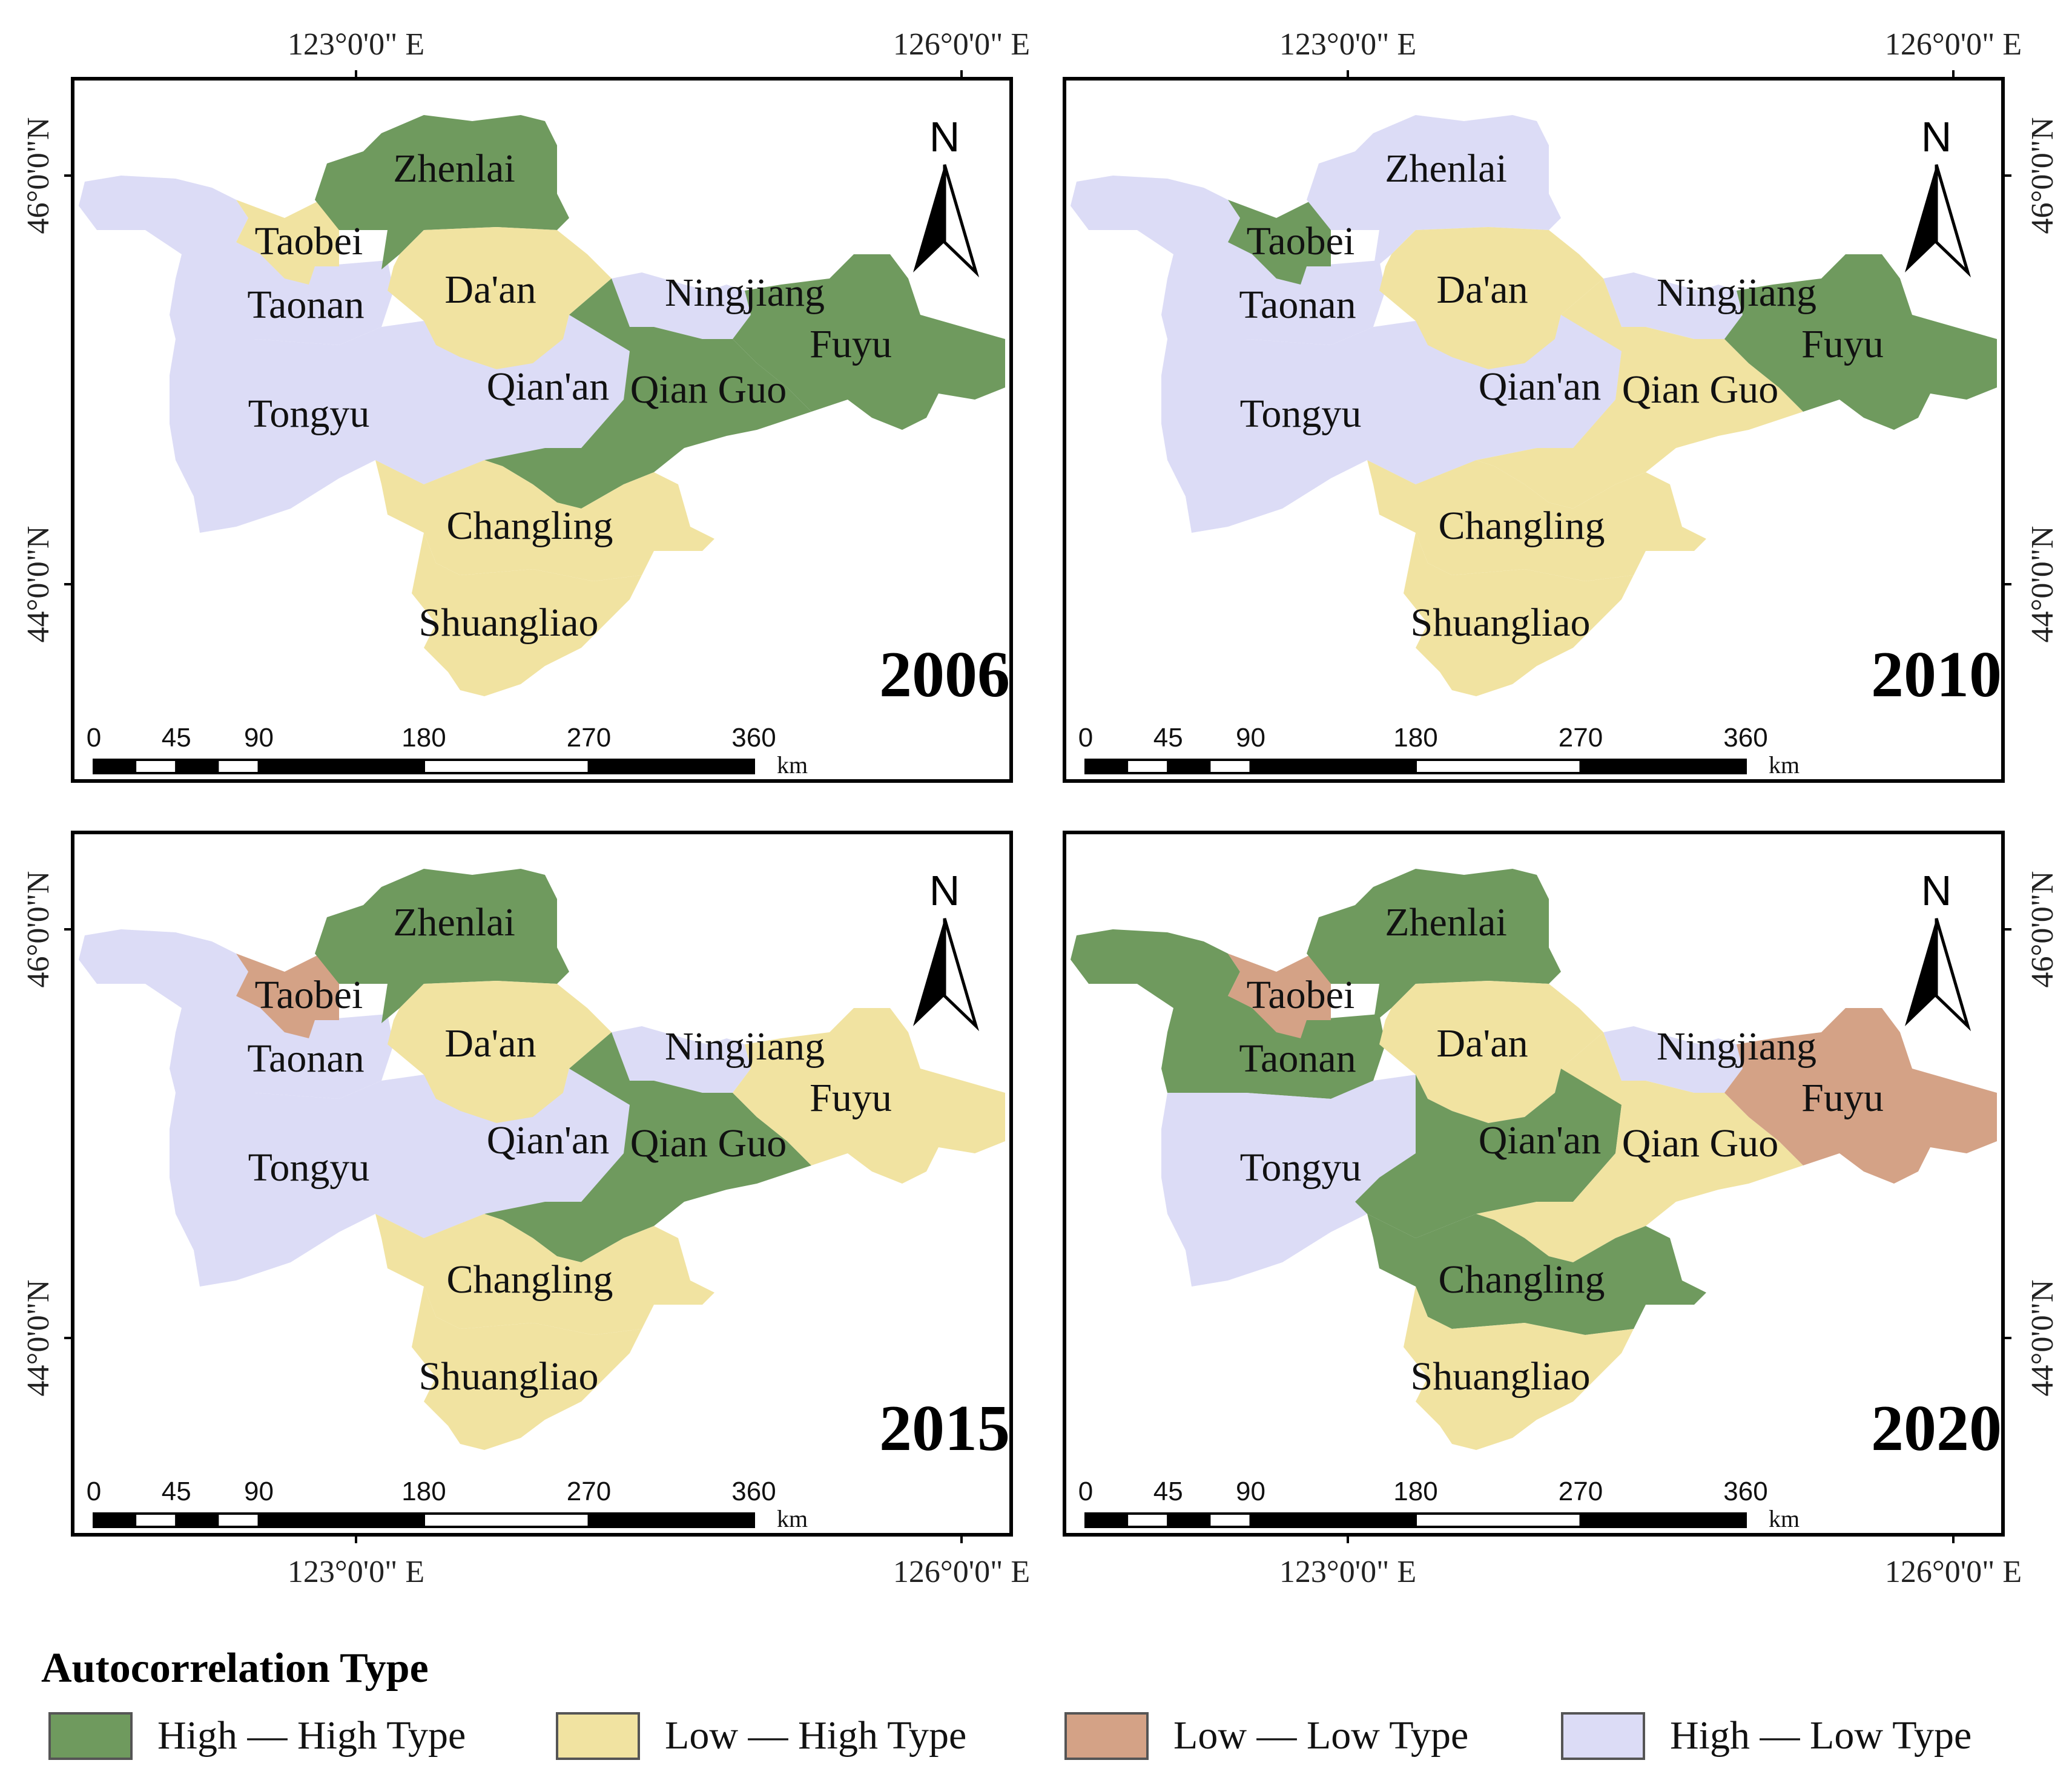  I want to click on region-shuangliao, so click(527, 1368).